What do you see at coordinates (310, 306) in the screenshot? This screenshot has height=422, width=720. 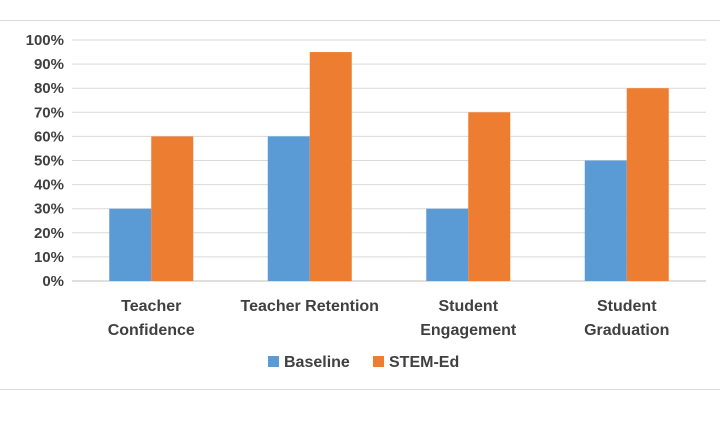 I see `x-category-label: Teacher Retention` at bounding box center [310, 306].